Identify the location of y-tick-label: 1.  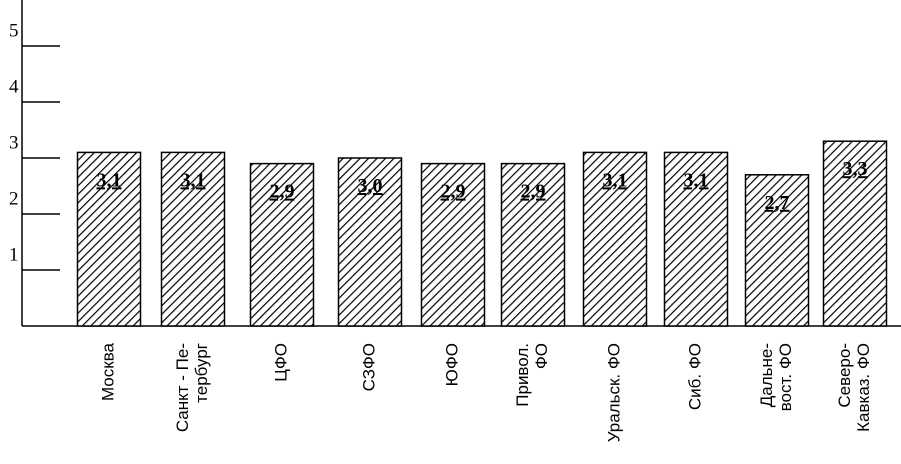
(14, 254).